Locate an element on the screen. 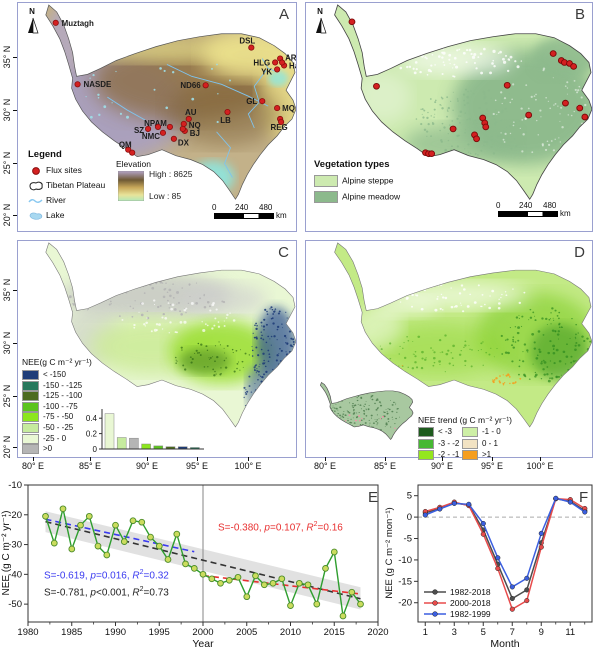 This screenshot has width=600, height=650. legend-d-item-label: 0 - 1 is located at coordinates (490, 443).